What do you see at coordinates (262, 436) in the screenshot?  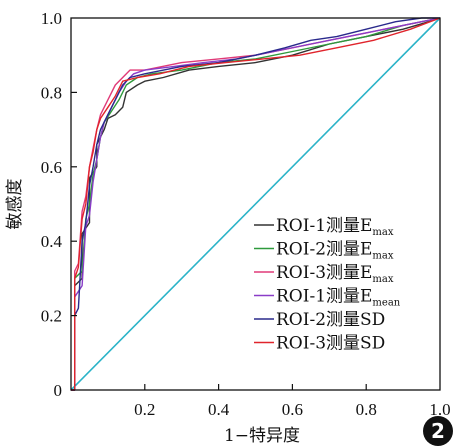 I see `x-axis-label: 1−特异度` at bounding box center [262, 436].